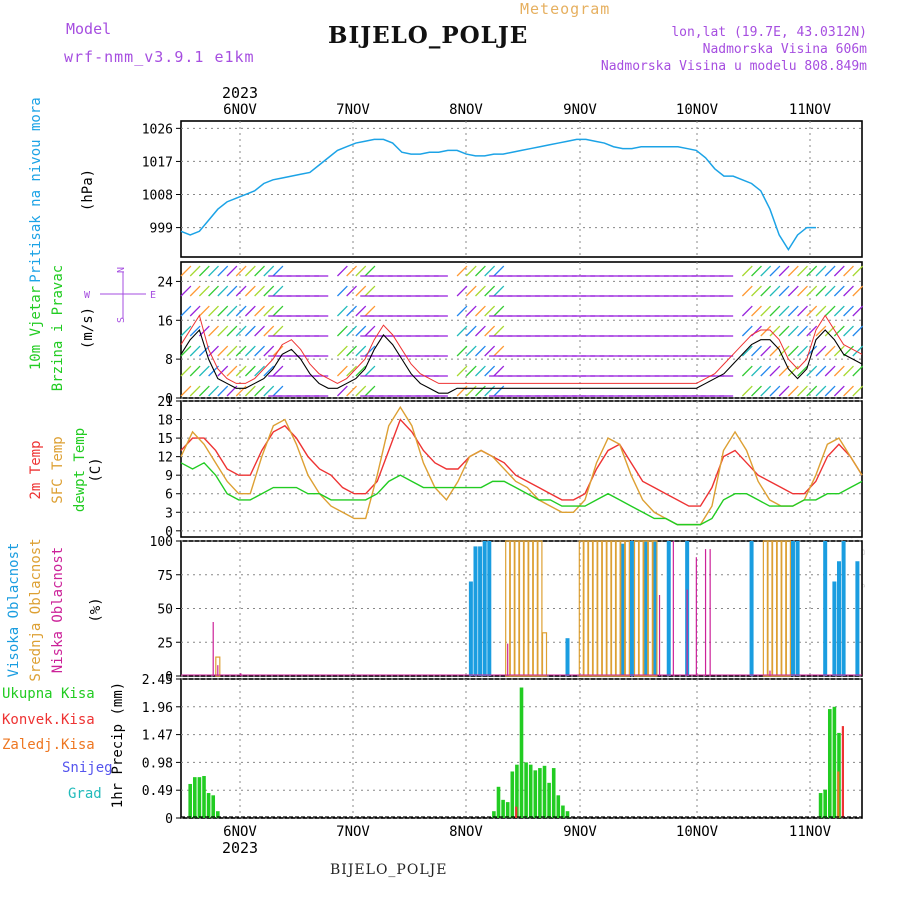  What do you see at coordinates (838, 794) in the screenshot?
I see `precip-freezing-bar` at bounding box center [838, 794].